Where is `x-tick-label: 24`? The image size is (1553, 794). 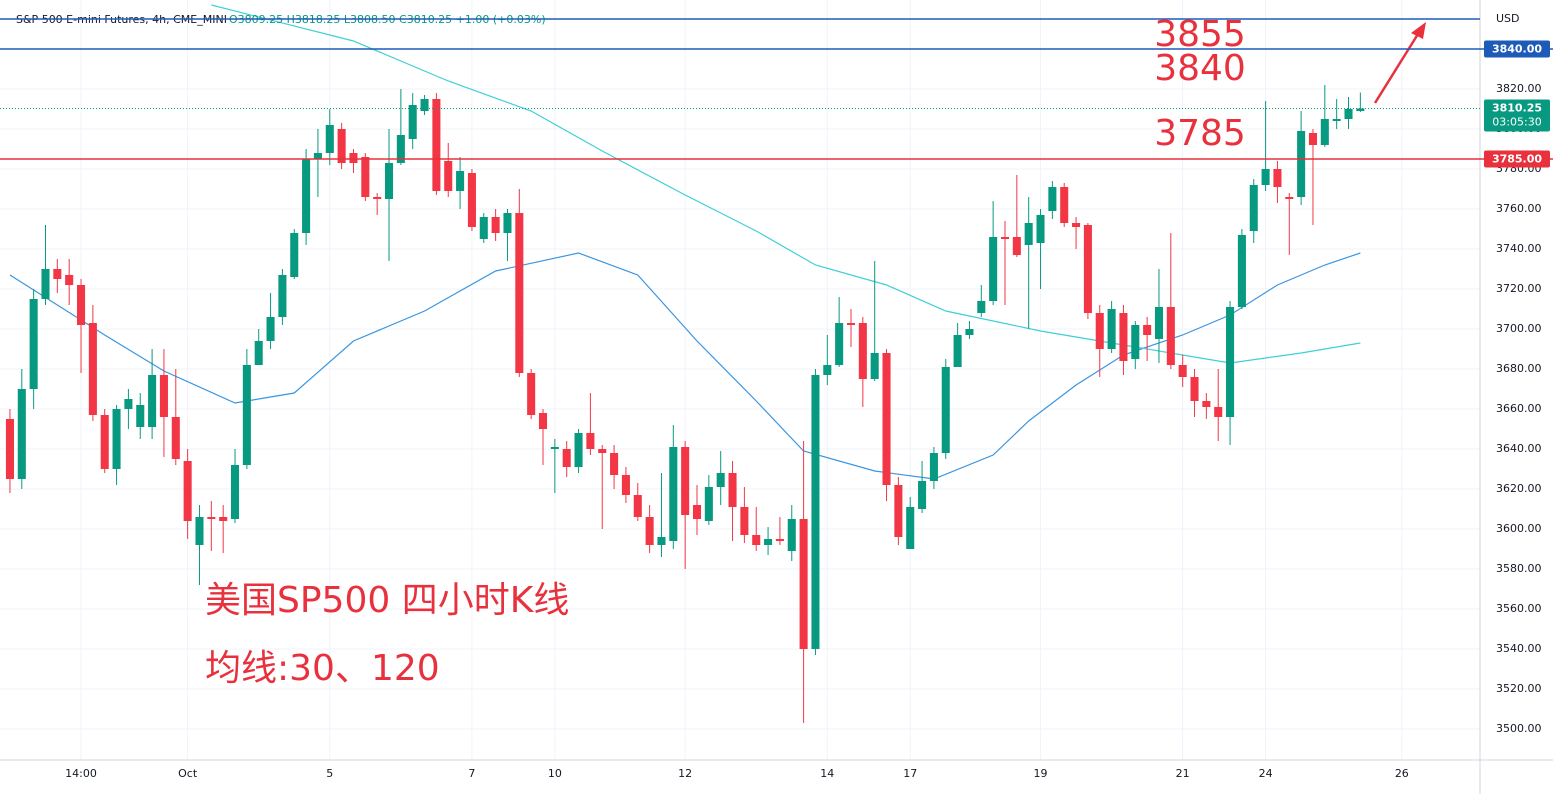
x-tick-label: 24 is located at coordinates (1266, 773).